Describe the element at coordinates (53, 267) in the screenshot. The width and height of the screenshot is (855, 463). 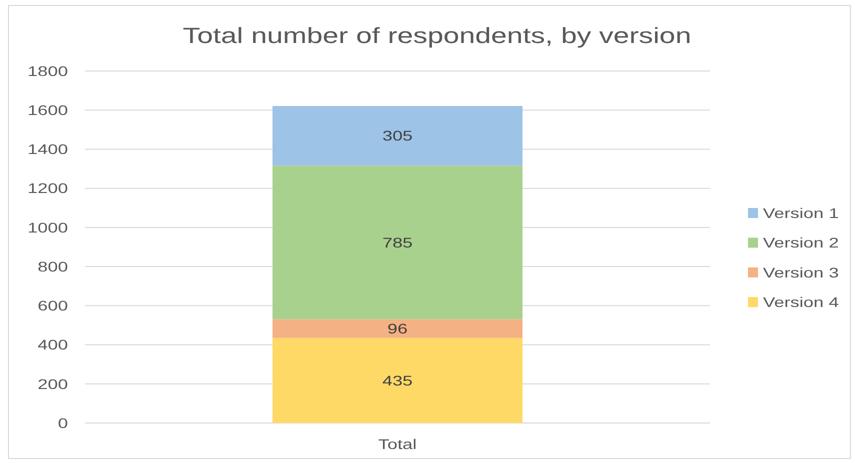
I see `y-tick-label: 800` at that location.